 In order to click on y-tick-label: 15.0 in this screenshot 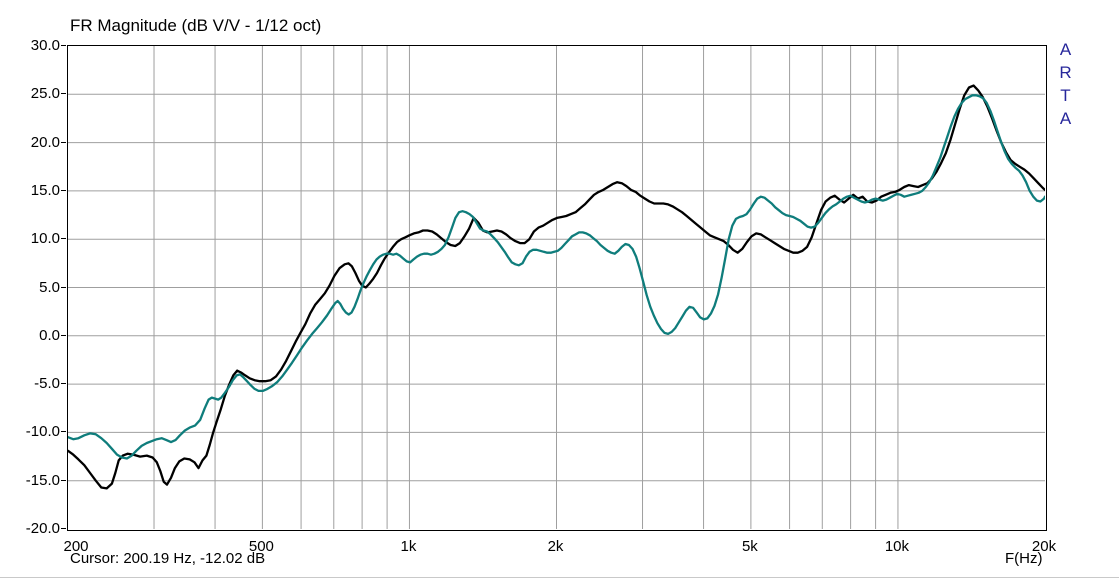, I will do `click(45, 190)`.